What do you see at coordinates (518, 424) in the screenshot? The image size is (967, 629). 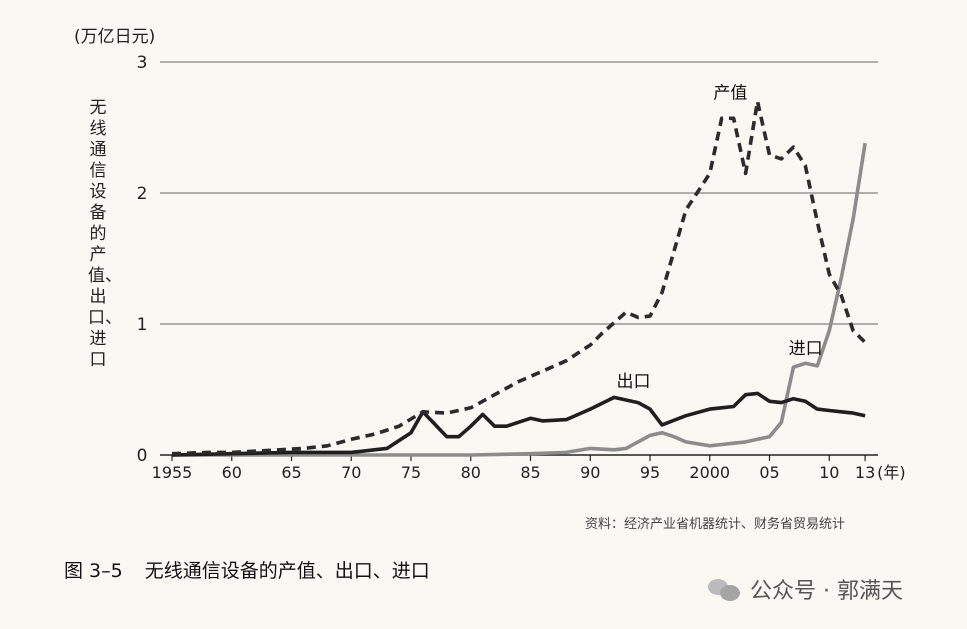 I see `series-line-exports` at bounding box center [518, 424].